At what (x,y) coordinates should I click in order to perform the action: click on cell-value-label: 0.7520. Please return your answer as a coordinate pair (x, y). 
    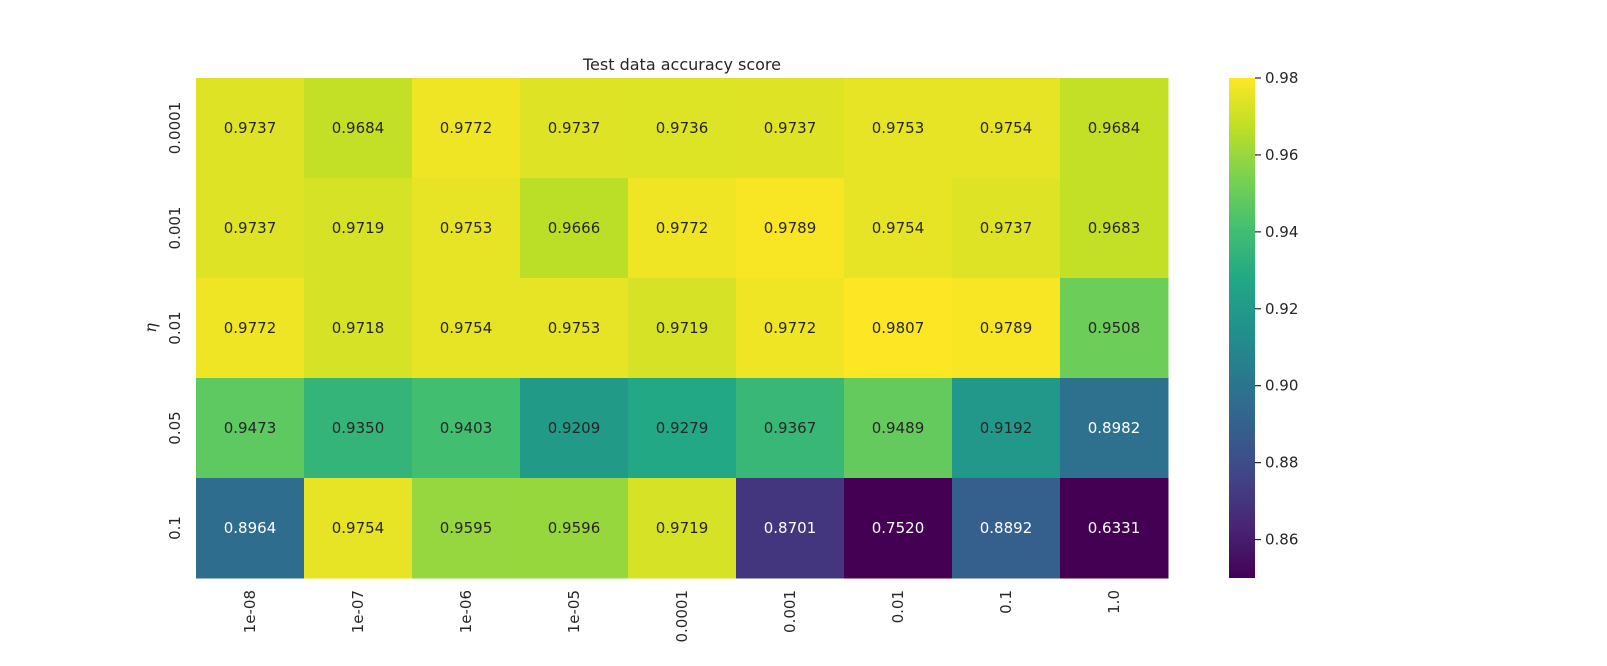
    Looking at the image, I should click on (898, 528).